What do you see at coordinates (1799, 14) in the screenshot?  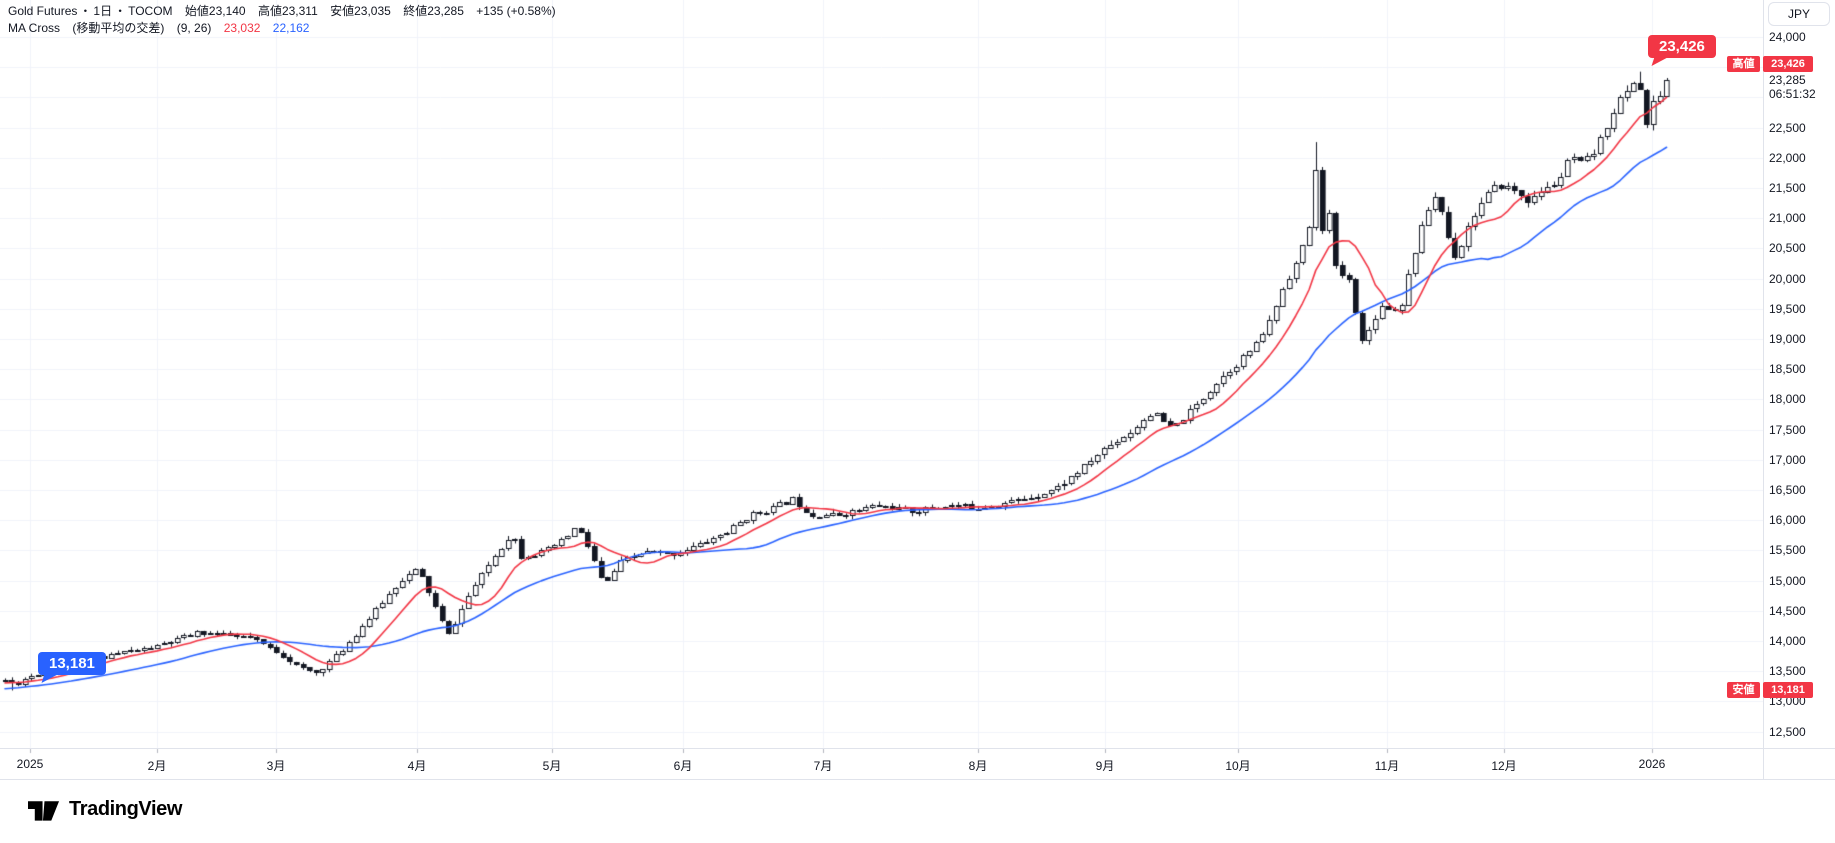 I see `currency-button: JPY` at bounding box center [1799, 14].